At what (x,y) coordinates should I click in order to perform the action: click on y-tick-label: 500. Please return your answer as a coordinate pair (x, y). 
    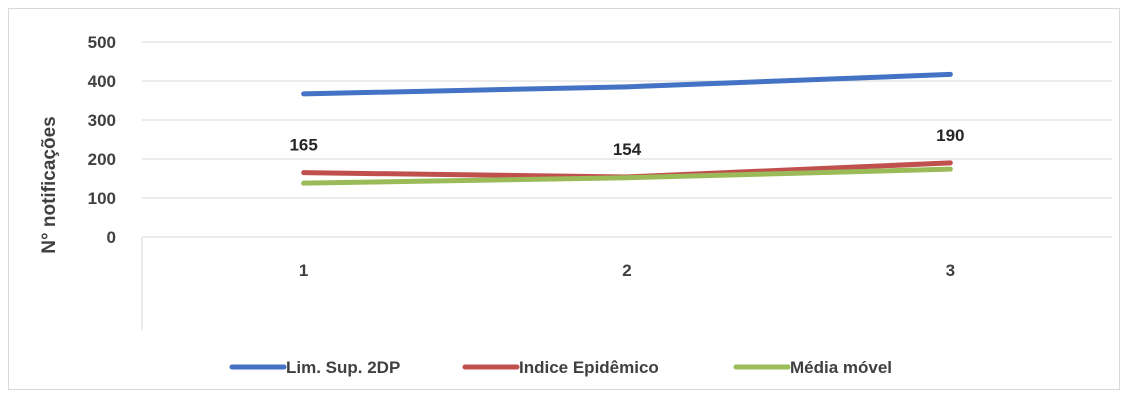
    Looking at the image, I should click on (102, 42).